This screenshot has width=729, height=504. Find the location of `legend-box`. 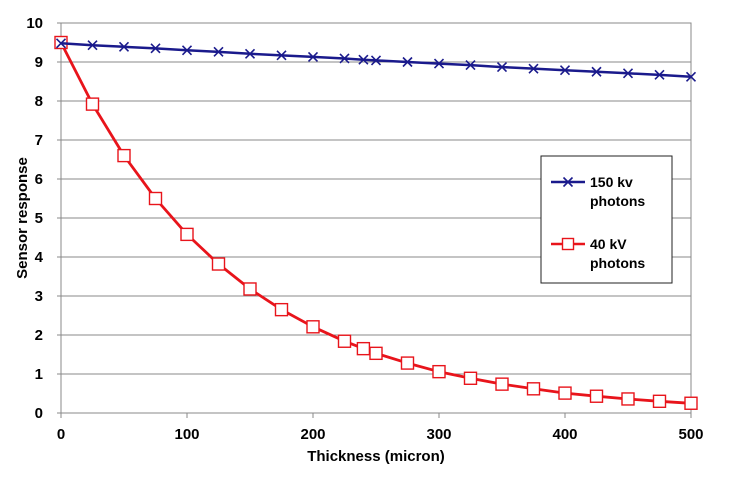

legend-box is located at coordinates (606, 219).